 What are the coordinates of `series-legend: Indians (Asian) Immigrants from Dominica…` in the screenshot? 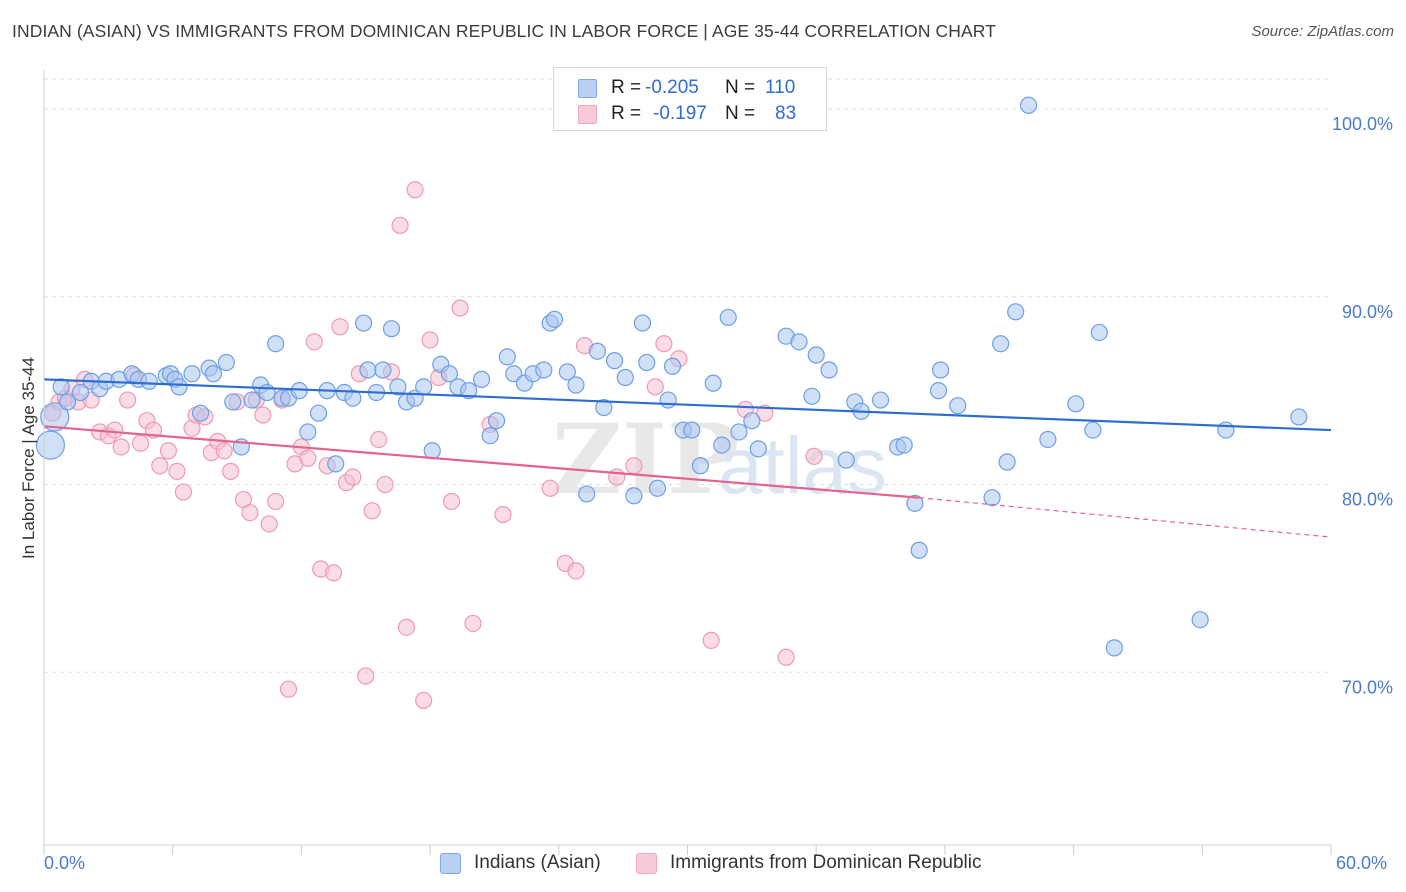 It's located at (703, 865).